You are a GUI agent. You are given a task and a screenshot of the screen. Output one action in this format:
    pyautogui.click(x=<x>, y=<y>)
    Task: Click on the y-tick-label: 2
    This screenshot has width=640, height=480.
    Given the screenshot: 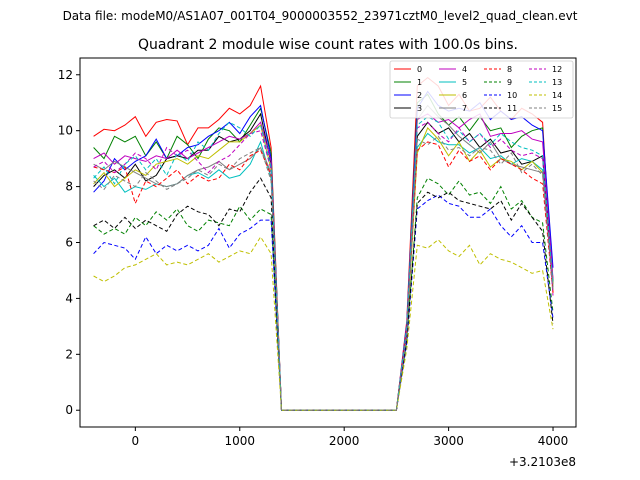 What is the action you would take?
    pyautogui.click(x=69, y=354)
    